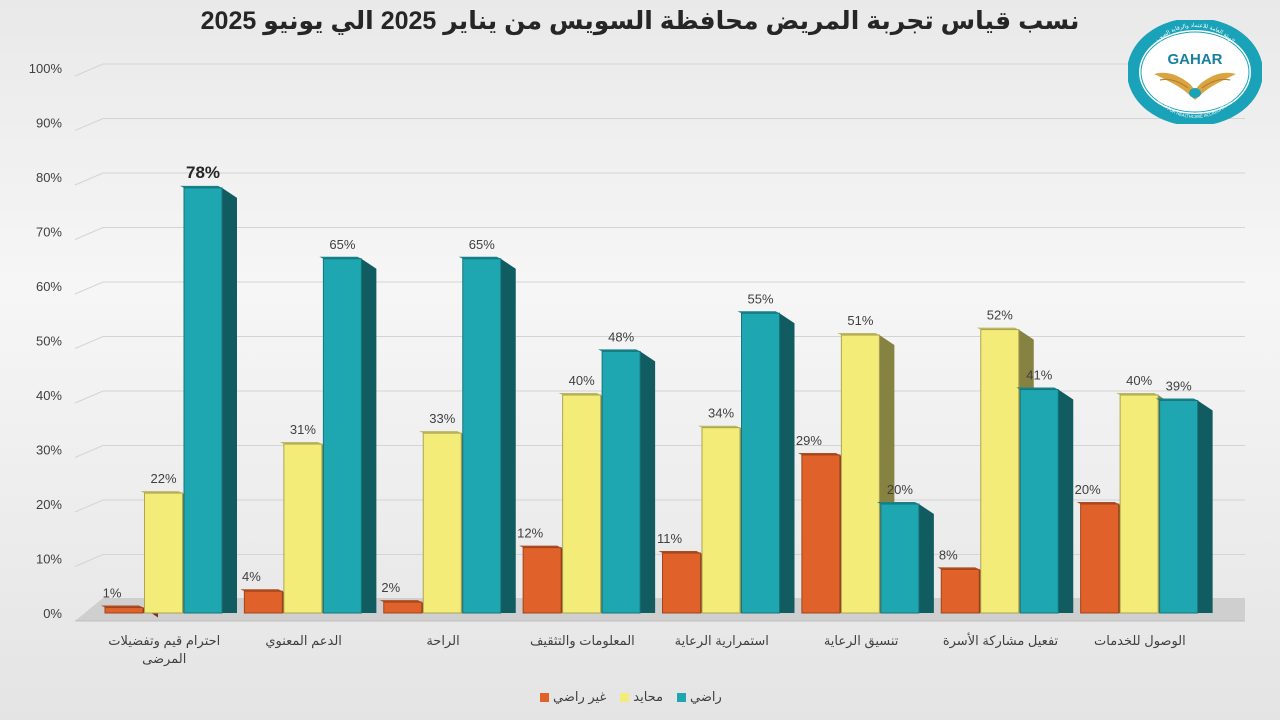 The image size is (1280, 720). Describe the element at coordinates (49, 559) in the screenshot. I see `y-tick-label: 10%` at that location.